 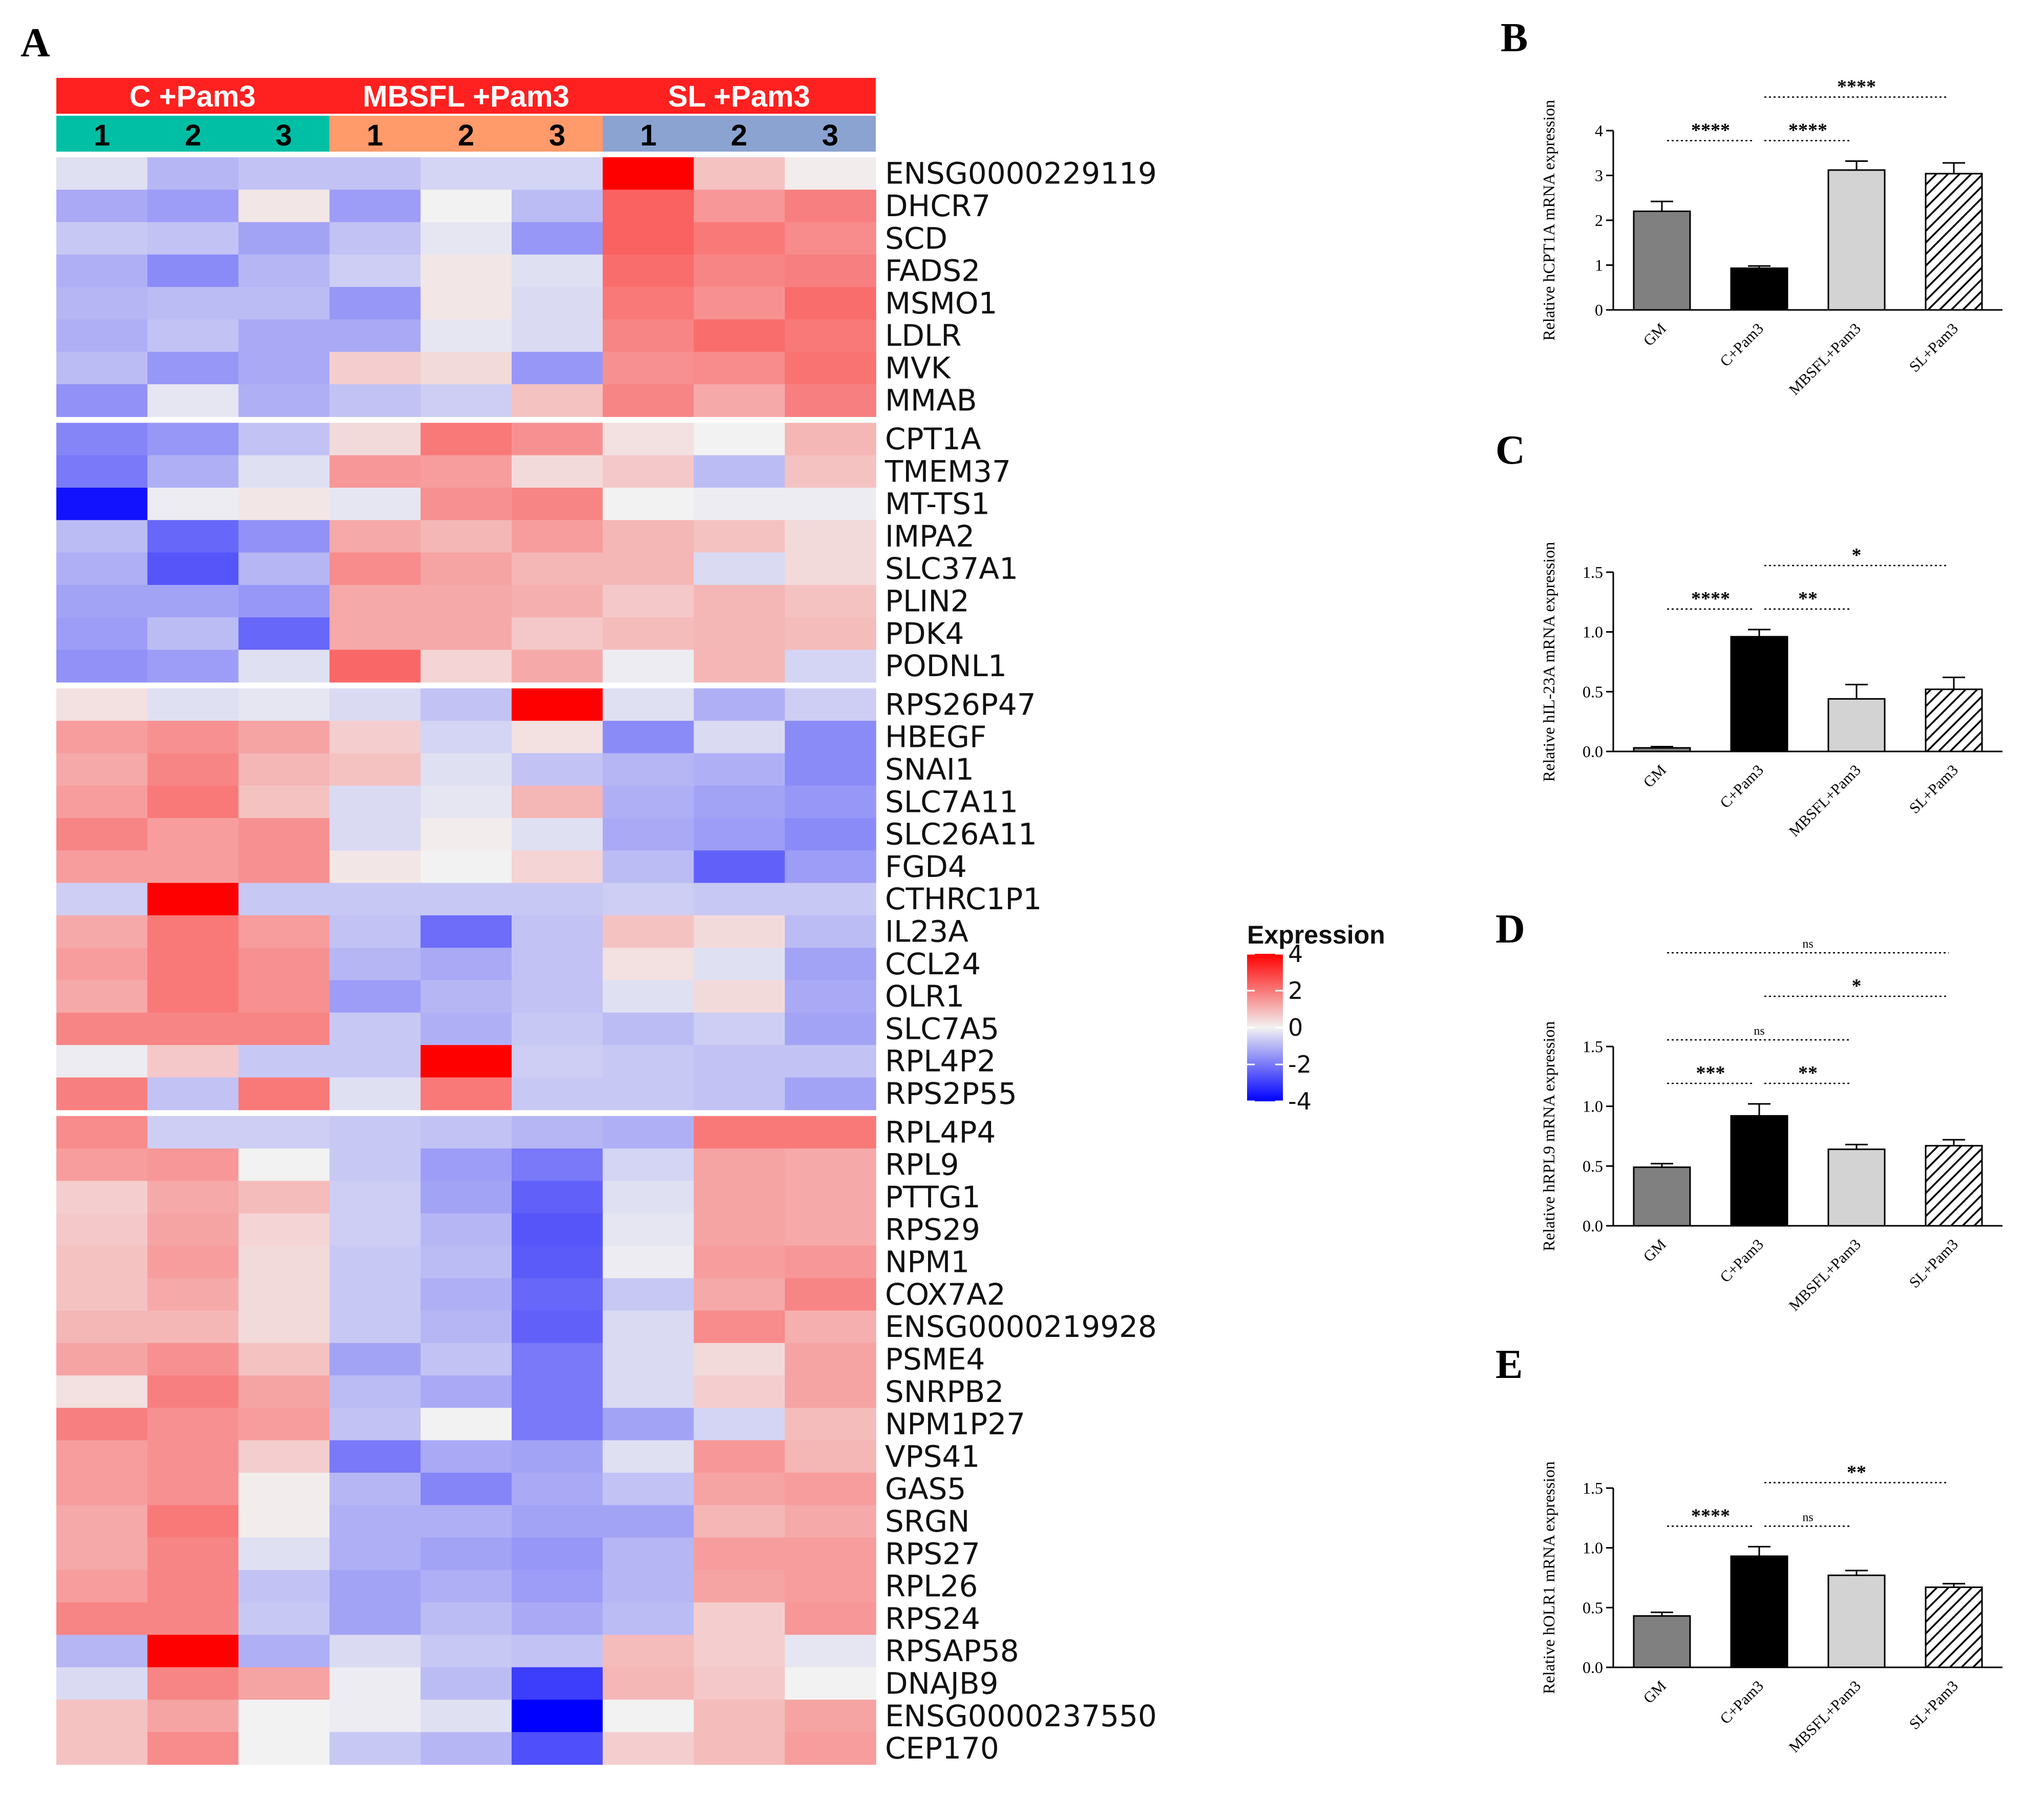 What do you see at coordinates (932, 271) in the screenshot?
I see `gene-label: FADS2` at bounding box center [932, 271].